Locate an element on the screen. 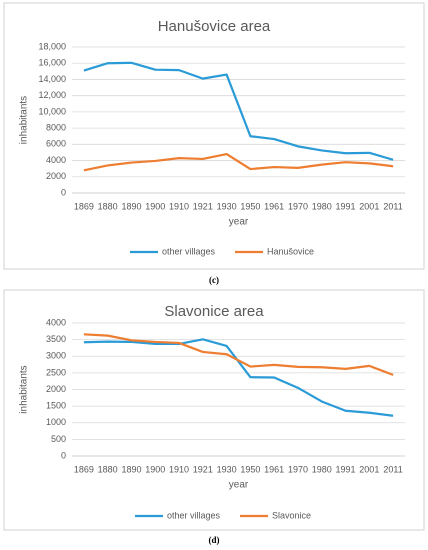  y-tick-label: 3500 is located at coordinates (56, 339).